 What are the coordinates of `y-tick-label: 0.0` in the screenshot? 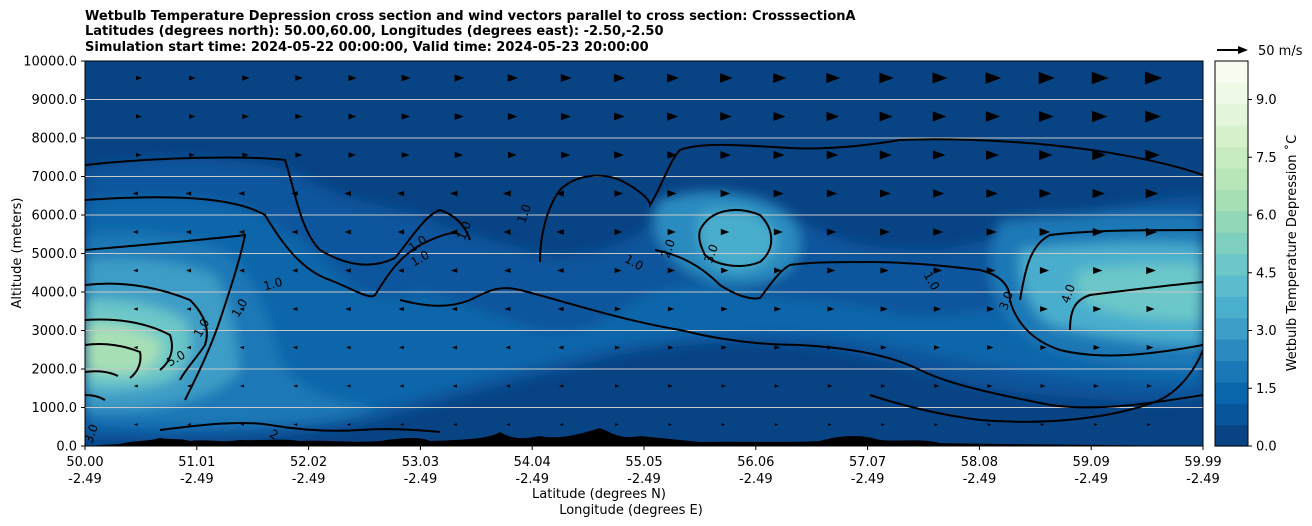 It's located at (66, 447).